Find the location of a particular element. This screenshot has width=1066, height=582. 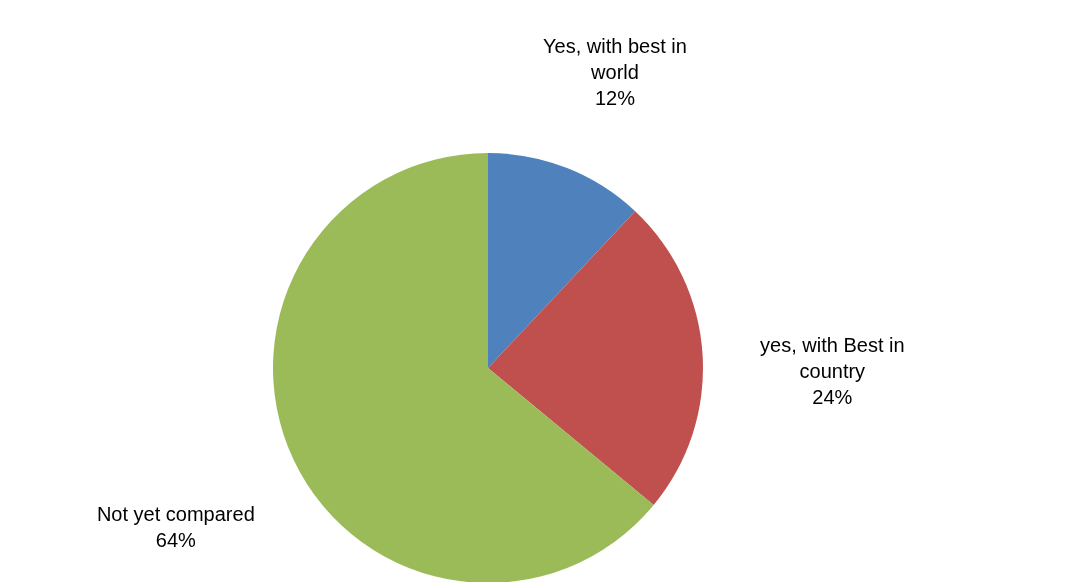

slice-label: Not yet compared is located at coordinates (175, 513).